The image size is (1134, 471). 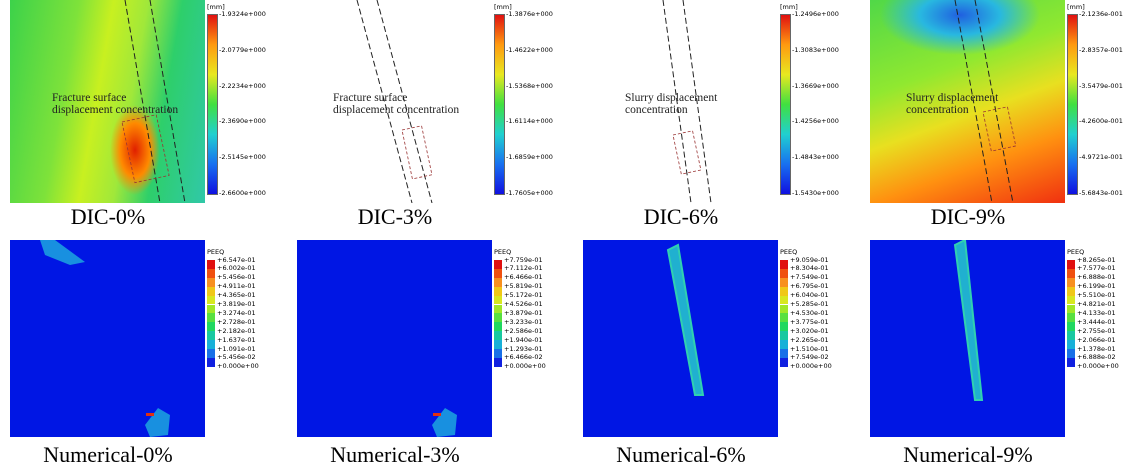 I want to click on legend-label: +1.940e-01, so click(x=523, y=339).